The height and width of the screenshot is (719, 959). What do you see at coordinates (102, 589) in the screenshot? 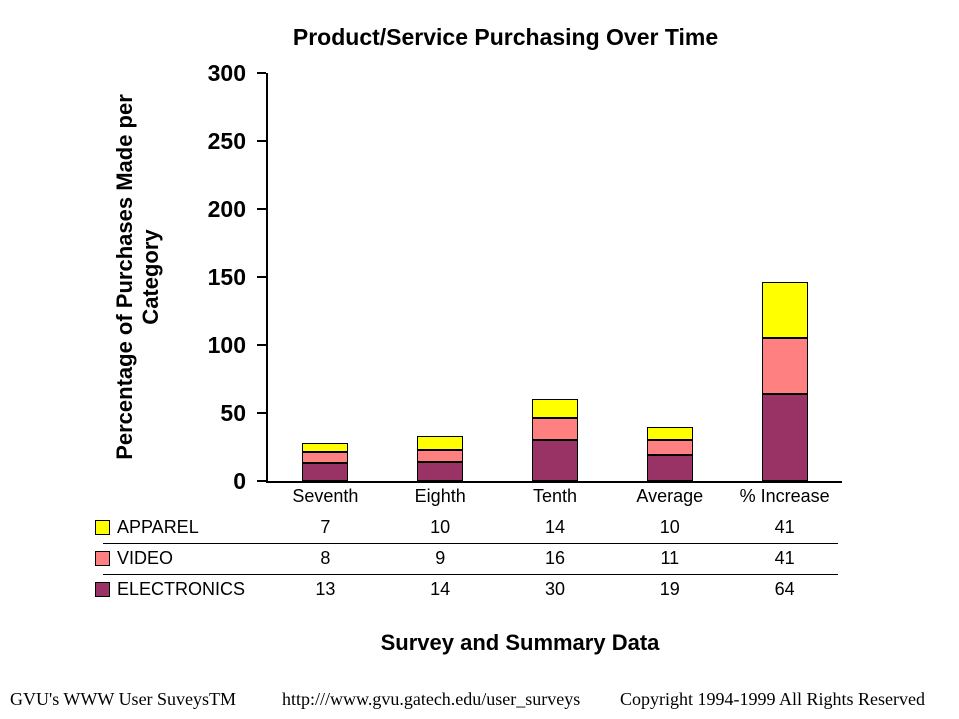
I see `legend-swatch-electronics` at bounding box center [102, 589].